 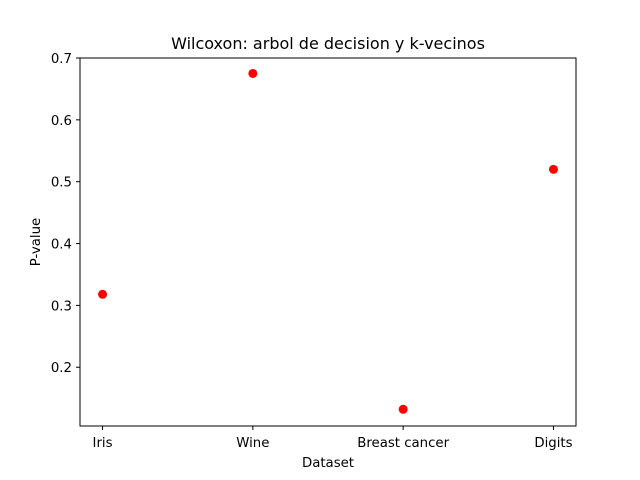 I want to click on x-tick-label: Iris, so click(x=103, y=443).